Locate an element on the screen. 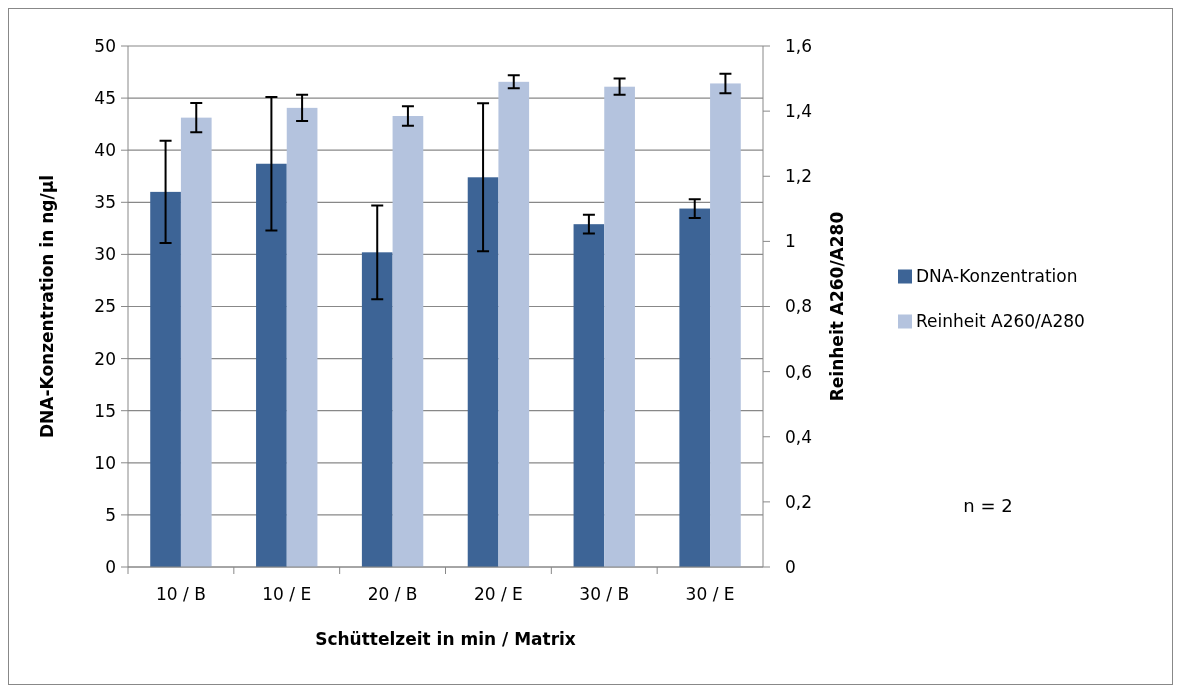 The height and width of the screenshot is (693, 1181). legend-label: Reinheit A260/A280 is located at coordinates (1000, 321).